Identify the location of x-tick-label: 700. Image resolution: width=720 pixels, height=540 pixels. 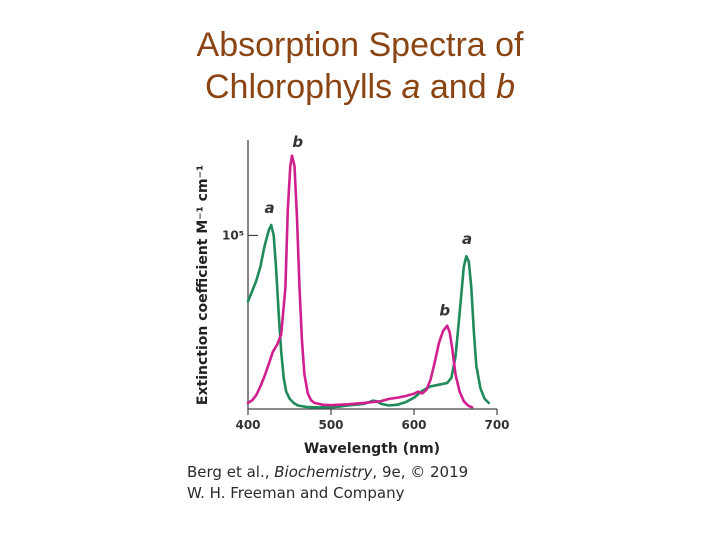
(496, 425).